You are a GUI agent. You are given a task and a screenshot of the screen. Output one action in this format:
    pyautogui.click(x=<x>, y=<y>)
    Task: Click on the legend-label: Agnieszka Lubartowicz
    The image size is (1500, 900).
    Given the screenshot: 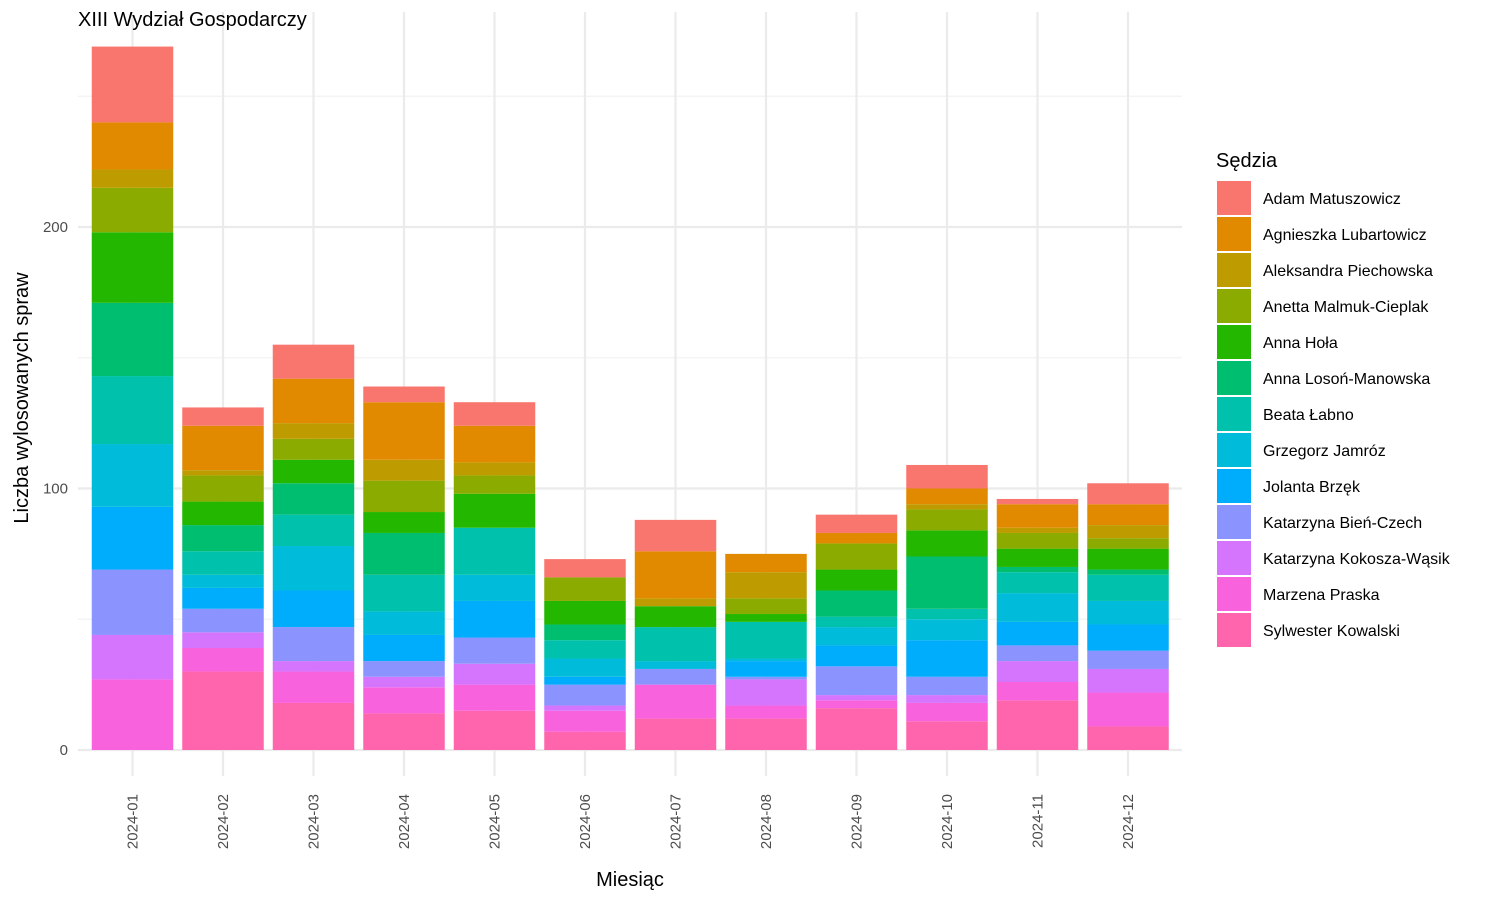 What is the action you would take?
    pyautogui.click(x=1345, y=235)
    